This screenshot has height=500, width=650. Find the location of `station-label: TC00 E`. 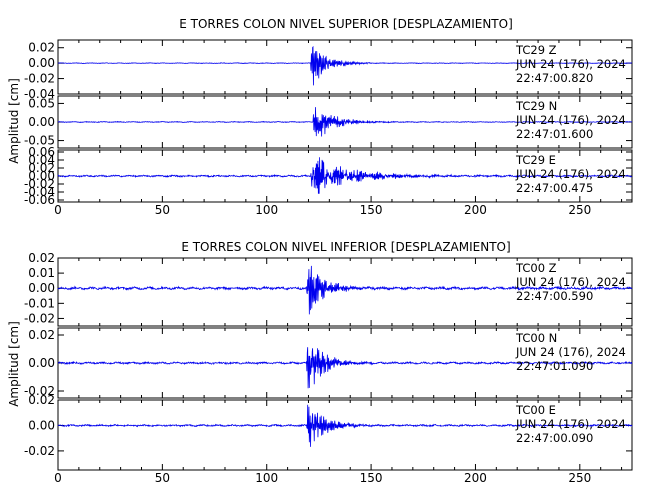

station-label: TC00 E is located at coordinates (535, 410).